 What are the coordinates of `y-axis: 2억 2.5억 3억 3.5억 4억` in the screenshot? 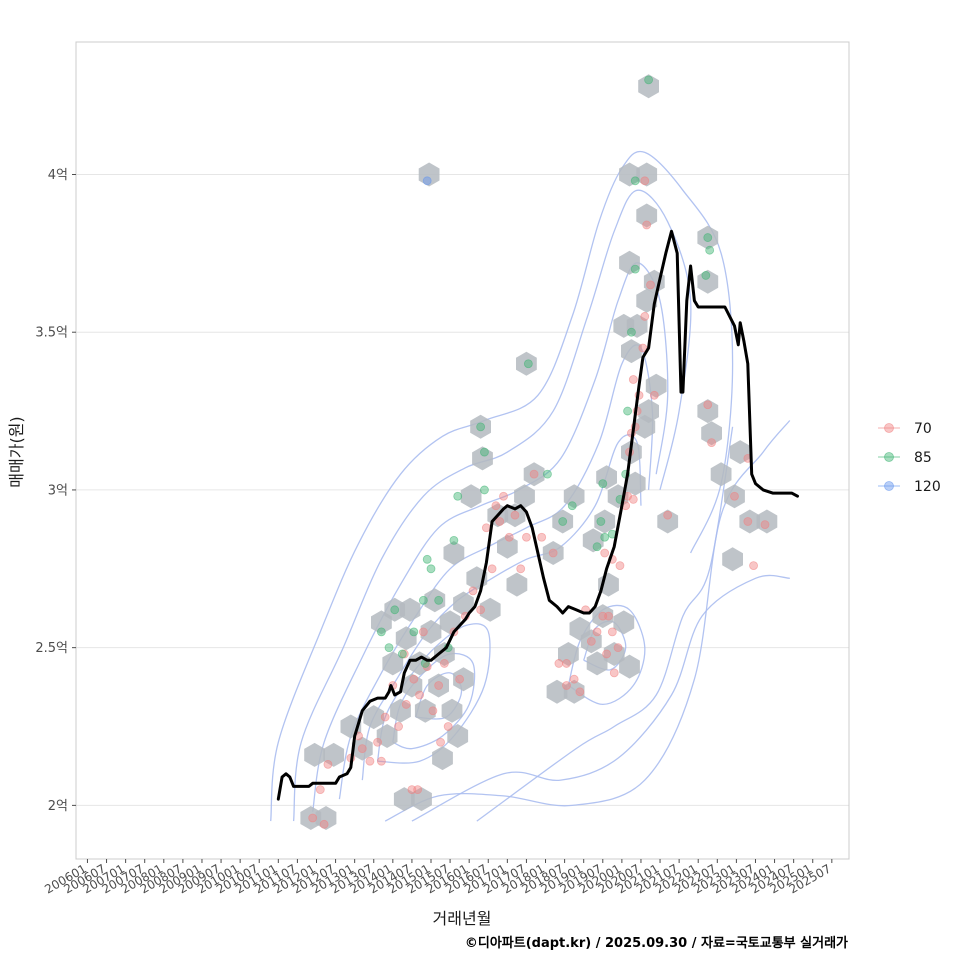 It's located at (55, 491).